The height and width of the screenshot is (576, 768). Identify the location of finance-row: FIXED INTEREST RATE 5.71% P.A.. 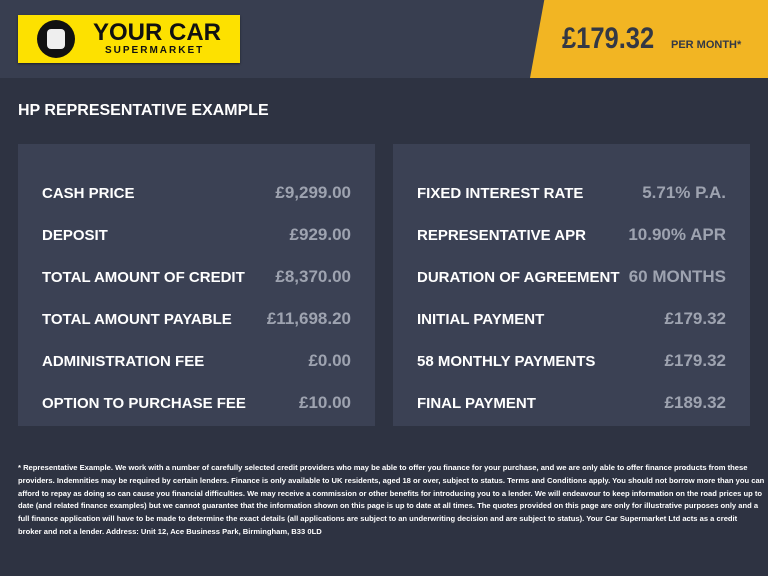
(571, 193).